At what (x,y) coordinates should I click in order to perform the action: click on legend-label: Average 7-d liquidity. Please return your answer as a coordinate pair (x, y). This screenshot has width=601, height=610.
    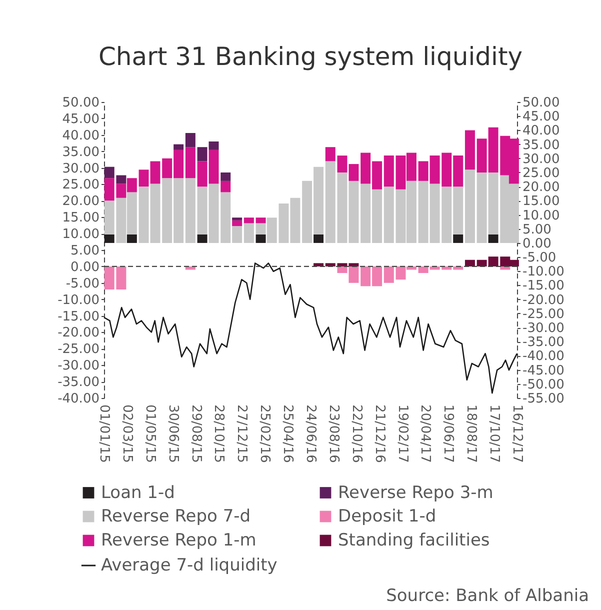
    Looking at the image, I should click on (189, 566).